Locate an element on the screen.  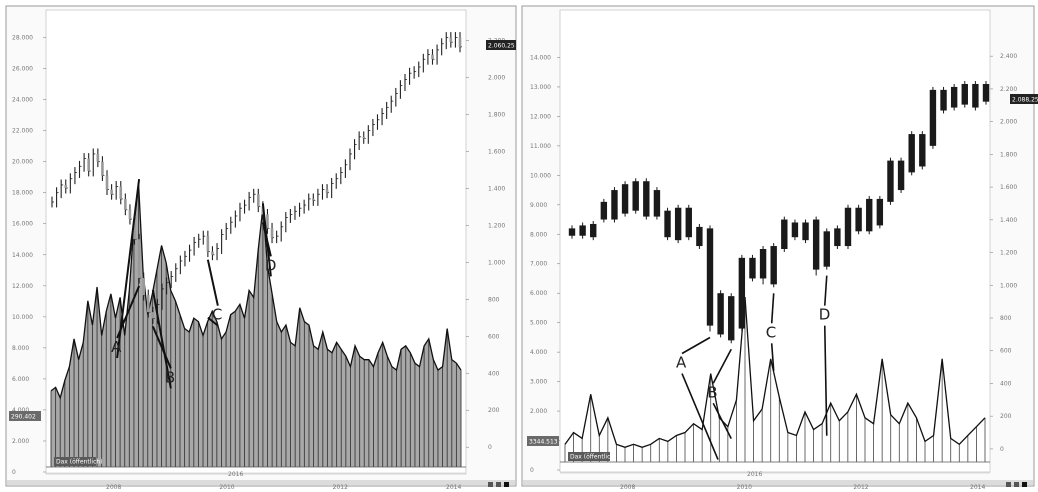
y2-tick-label: 2.000 is located at coordinates (496, 77).